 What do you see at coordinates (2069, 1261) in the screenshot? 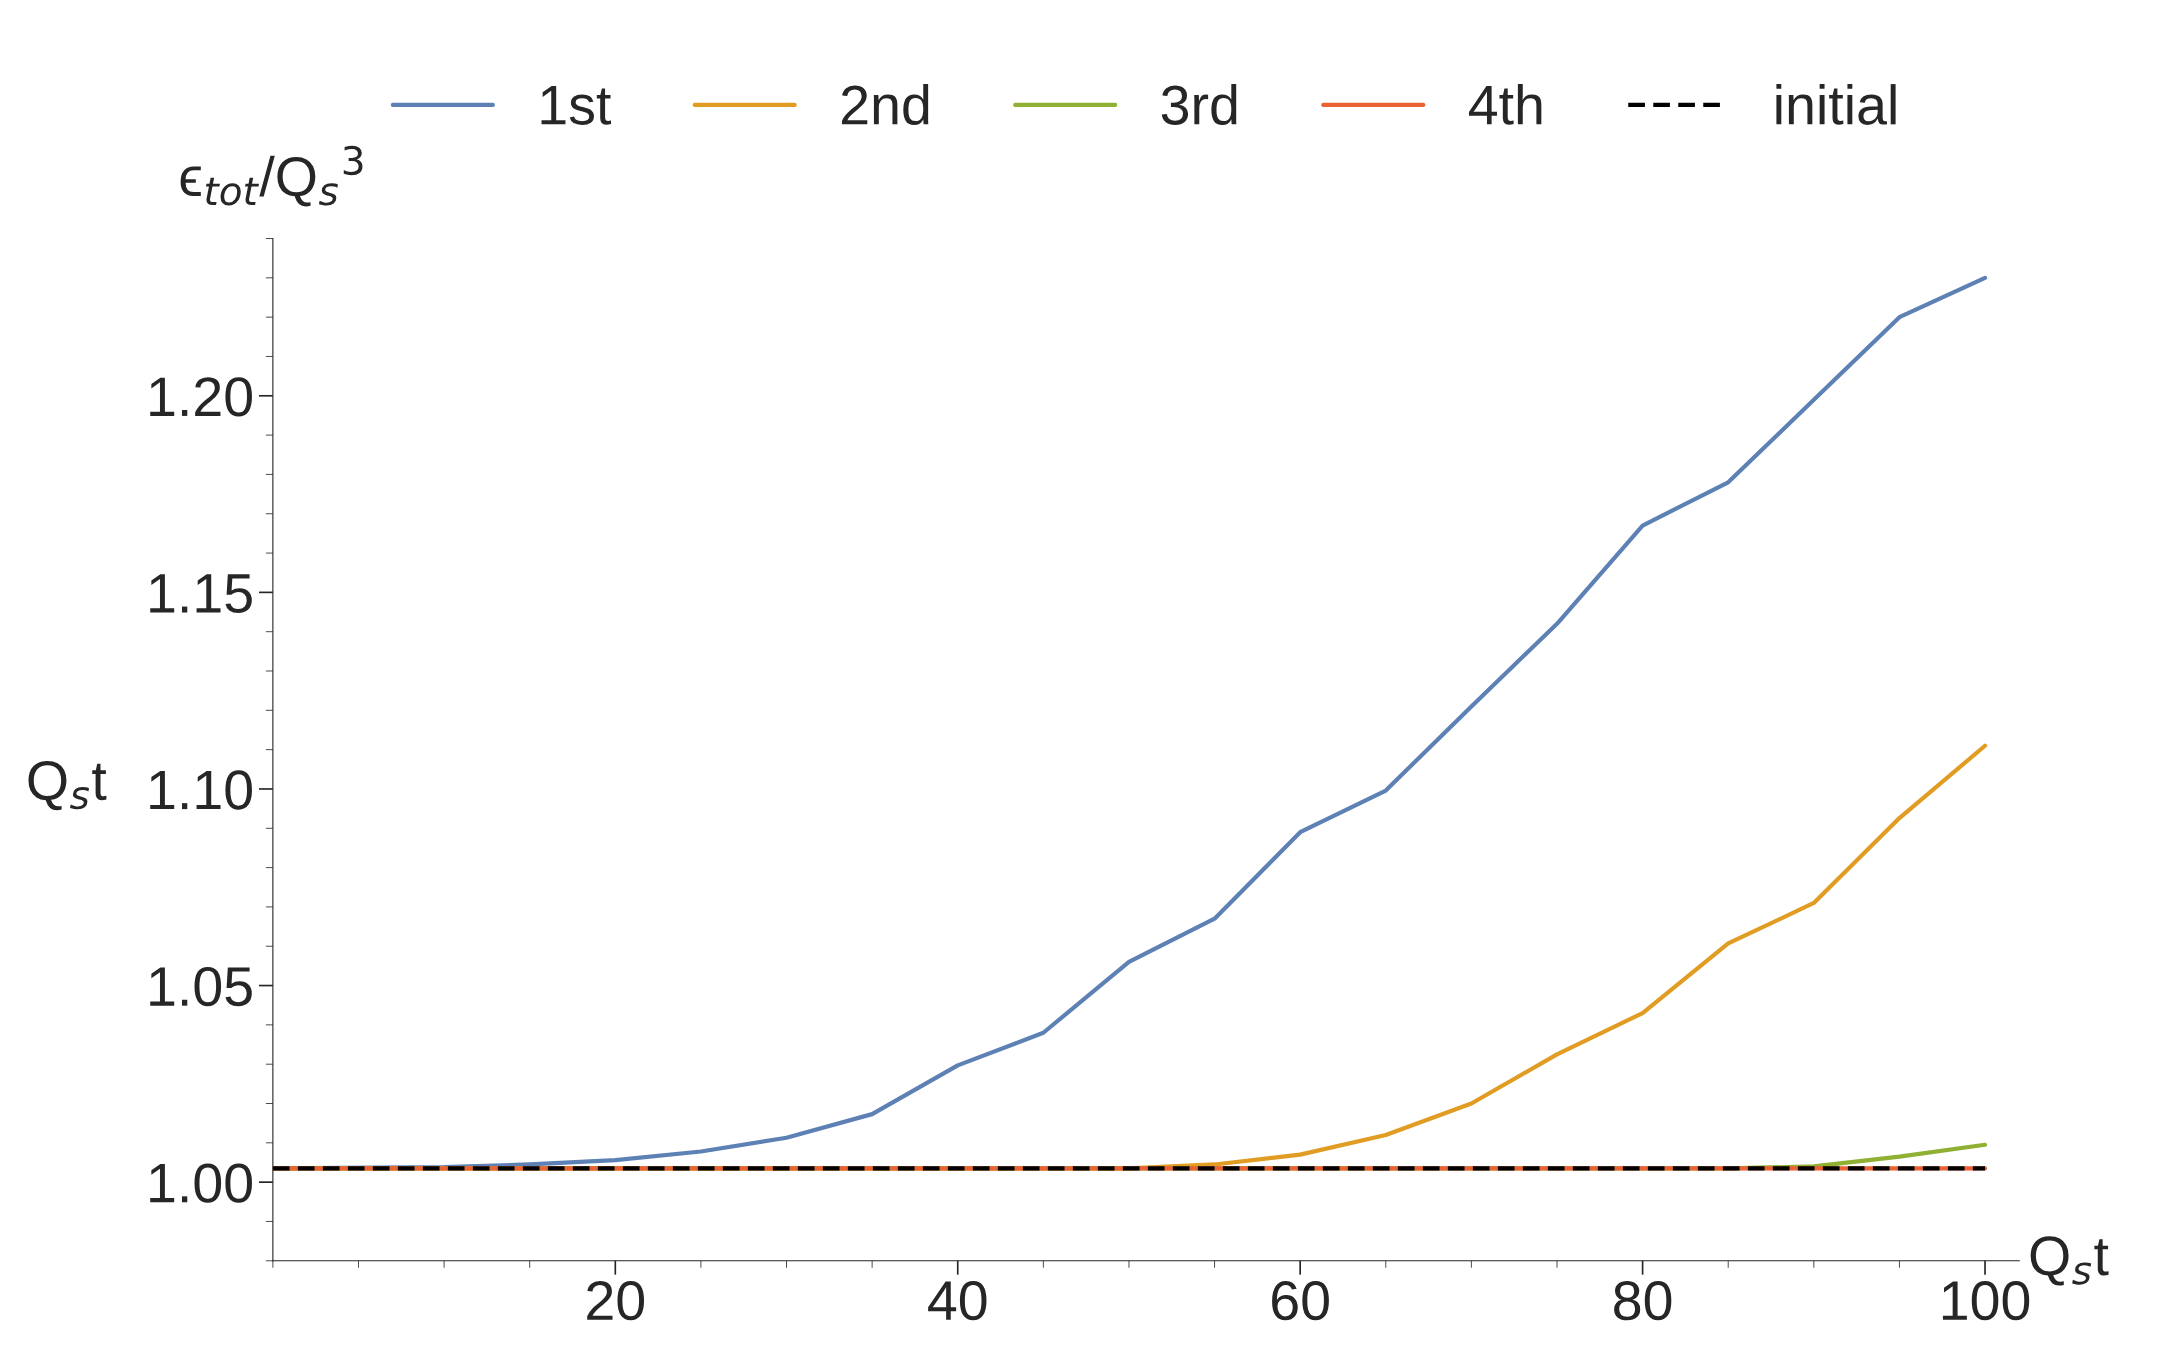
I see `x-axis-title: Q$_{s}$t` at bounding box center [2069, 1261].